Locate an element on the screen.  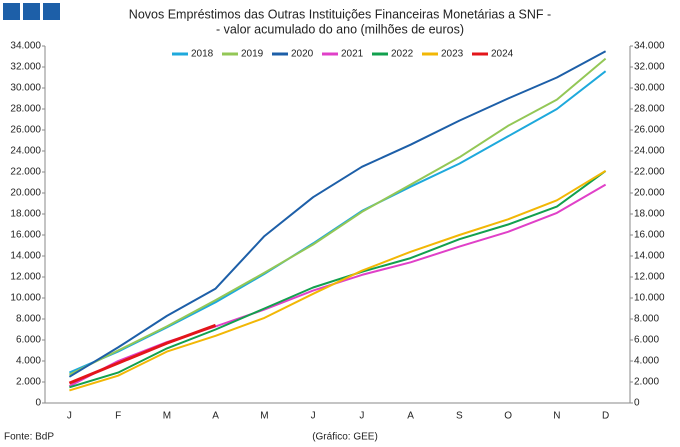
x-tick-label: F is located at coordinates (118, 416).